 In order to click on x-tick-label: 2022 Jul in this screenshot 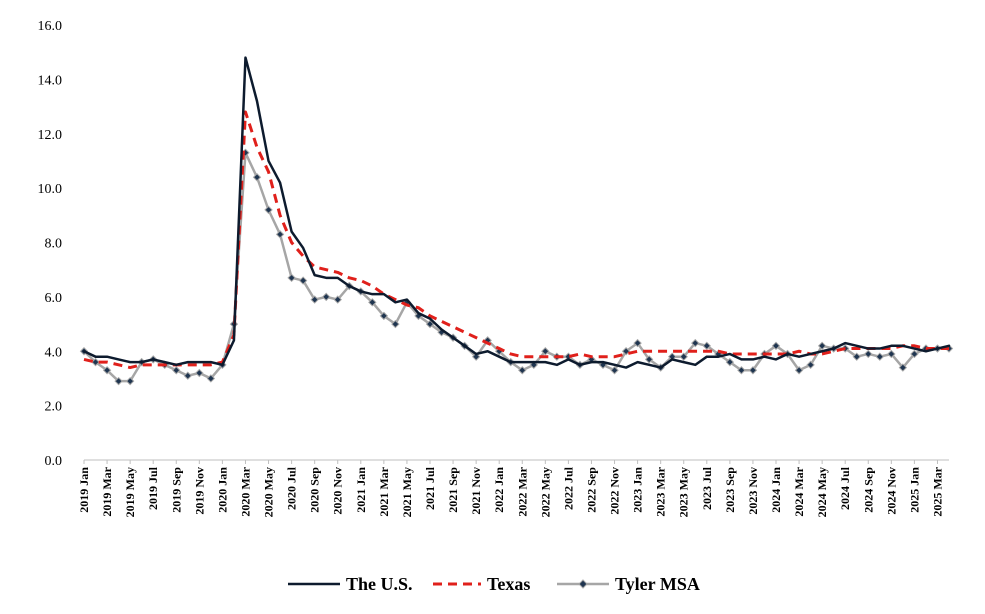, I will do `click(568, 488)`.